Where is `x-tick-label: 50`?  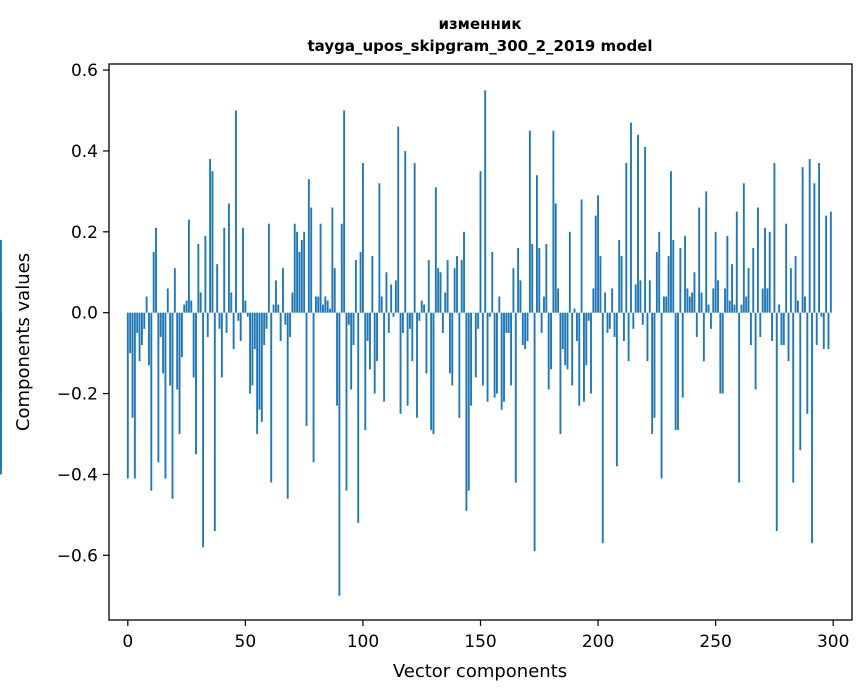
x-tick-label: 50 is located at coordinates (246, 642).